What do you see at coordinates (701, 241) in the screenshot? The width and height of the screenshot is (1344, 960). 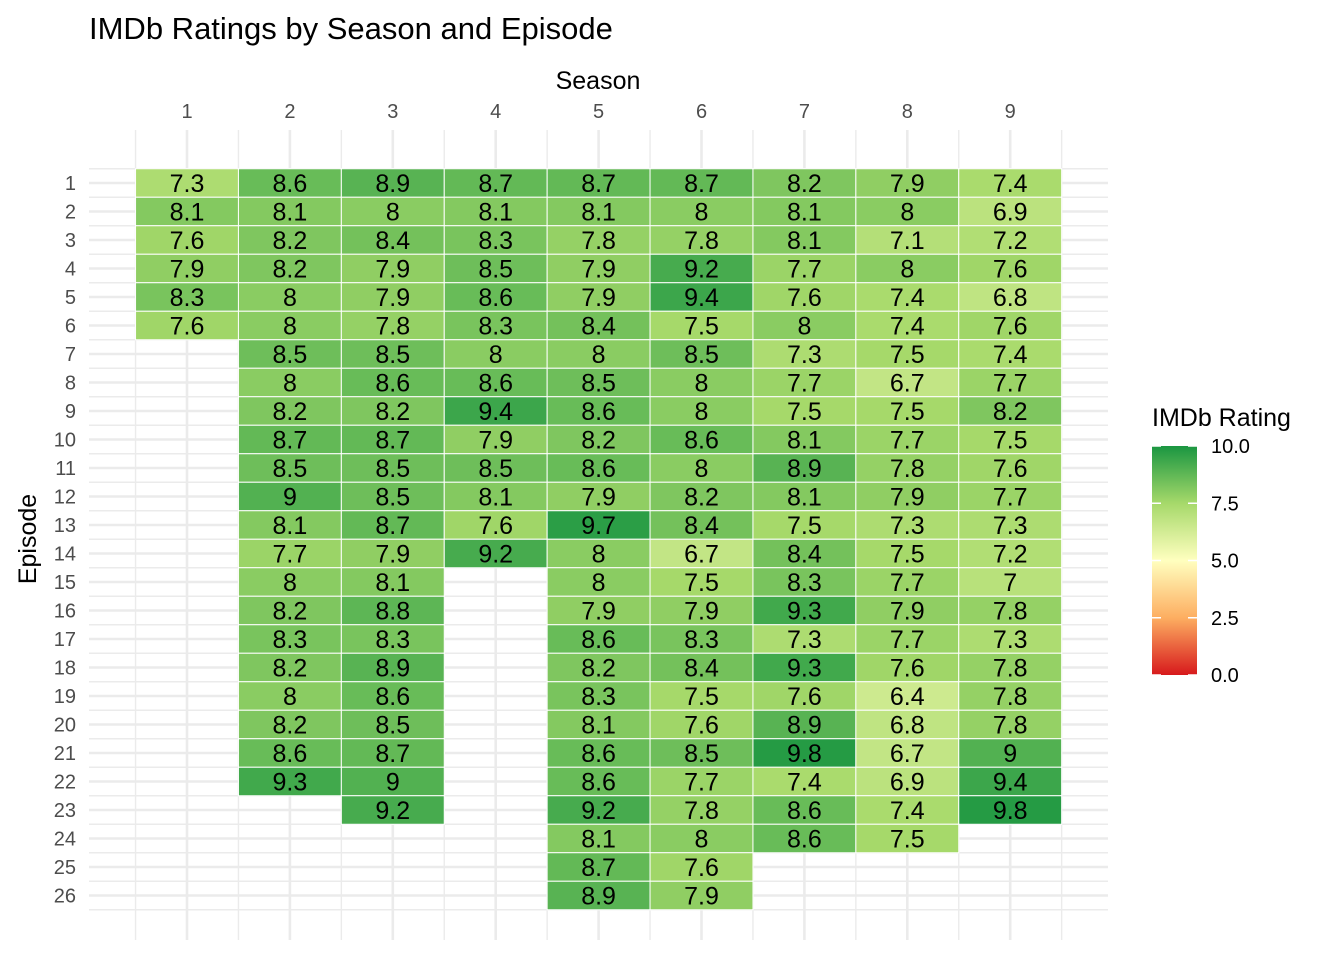 I see `cell-label: 7.8` at bounding box center [701, 241].